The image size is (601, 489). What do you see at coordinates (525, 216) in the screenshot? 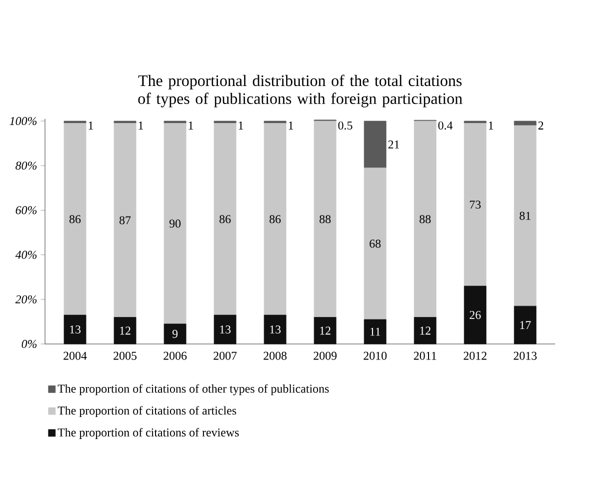
I see `data-label: 81` at bounding box center [525, 216].